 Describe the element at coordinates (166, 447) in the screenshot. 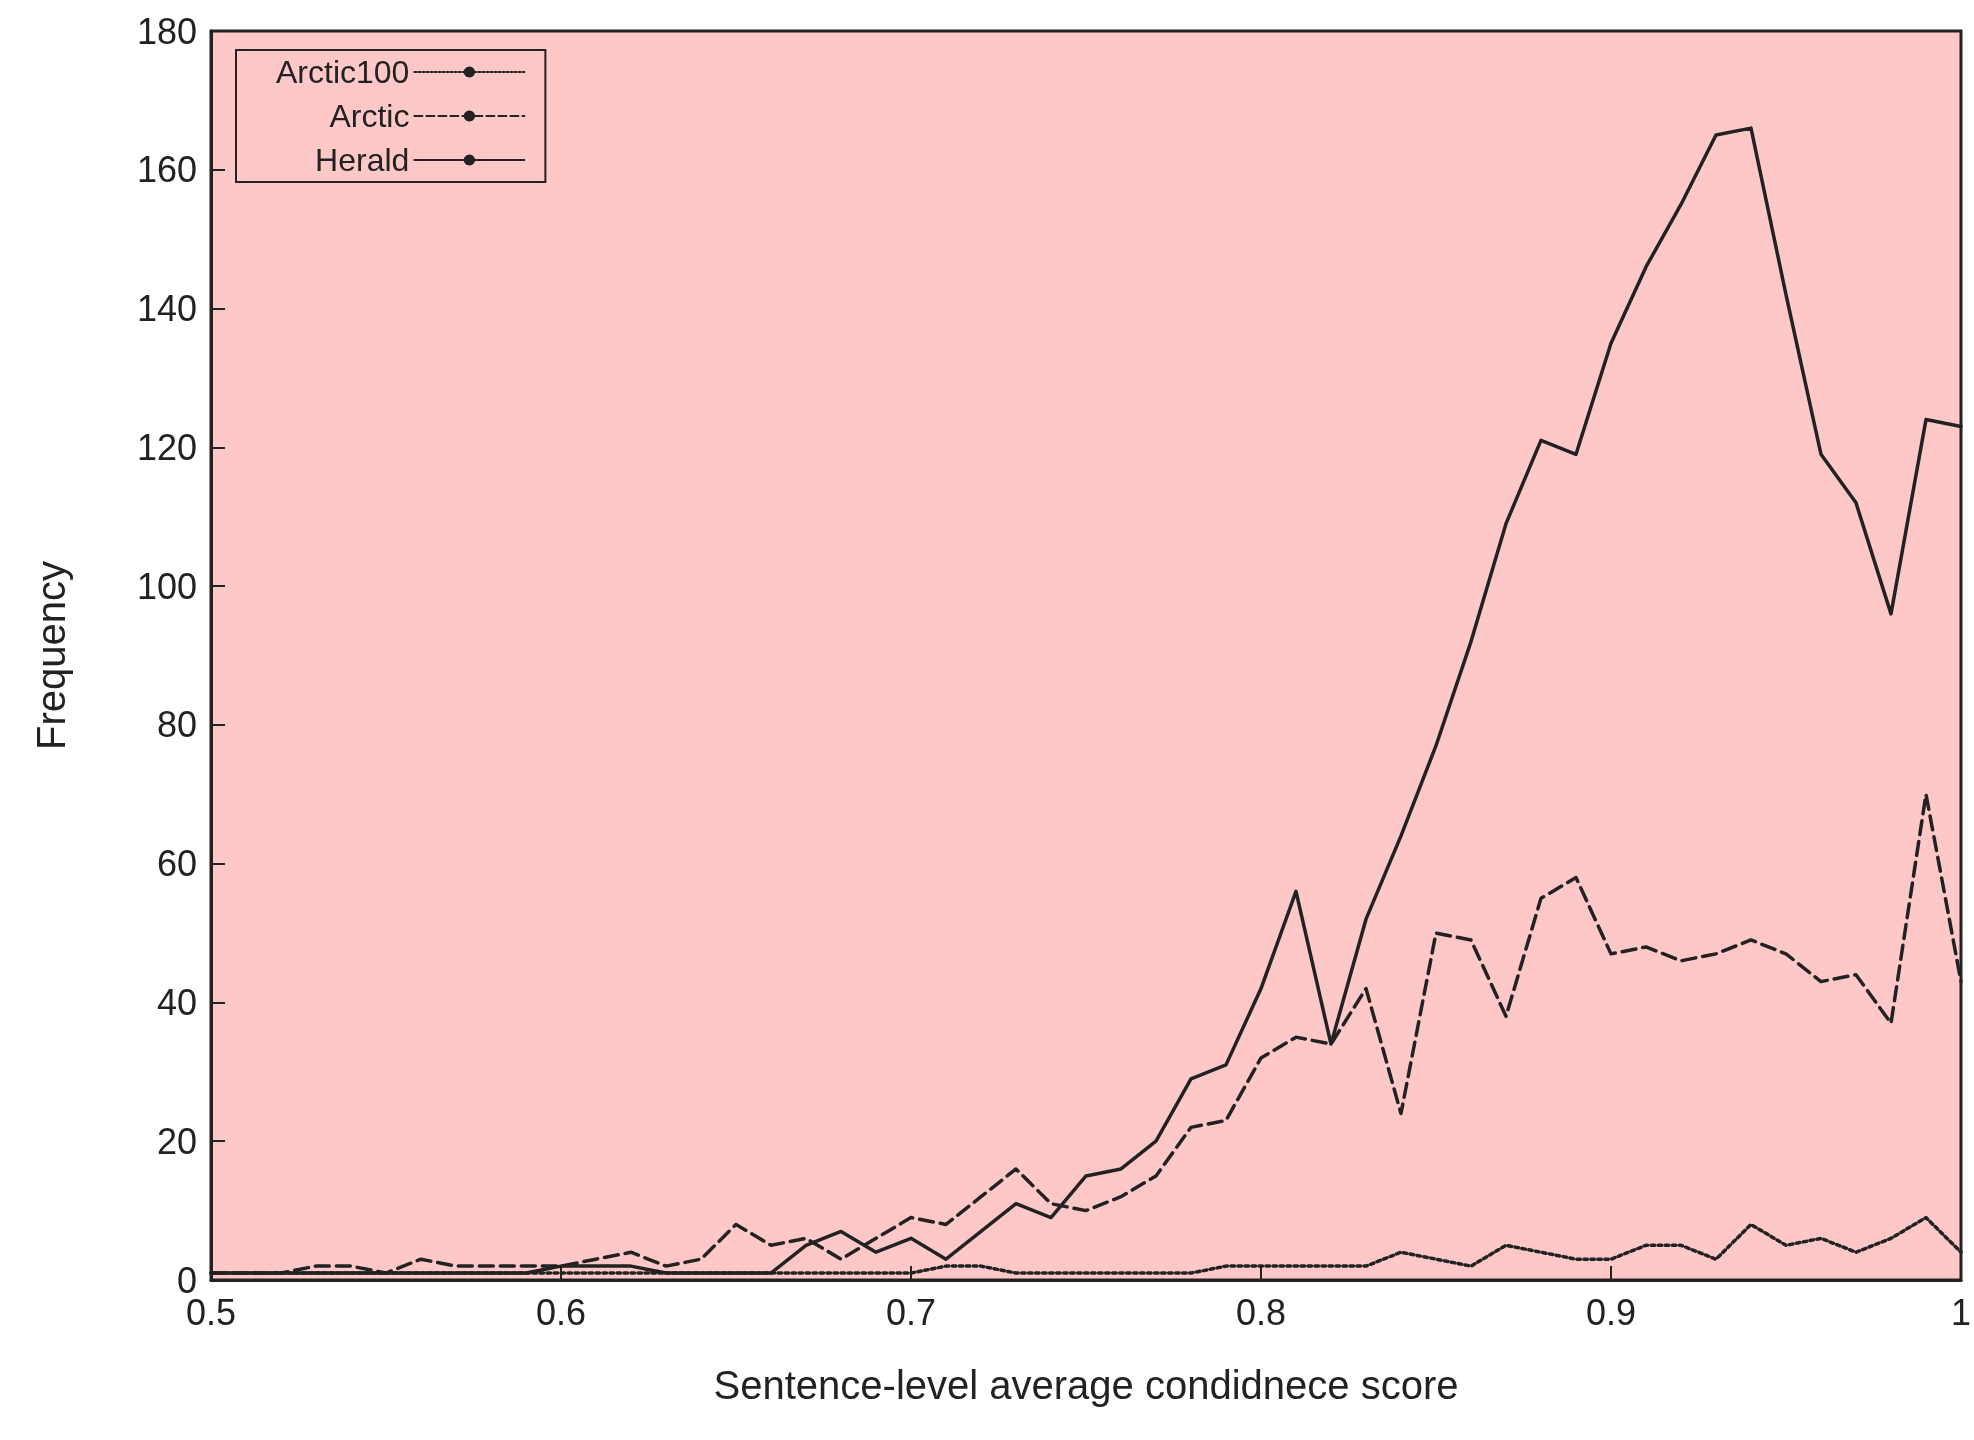

I see `y-tick-label: 120` at that location.